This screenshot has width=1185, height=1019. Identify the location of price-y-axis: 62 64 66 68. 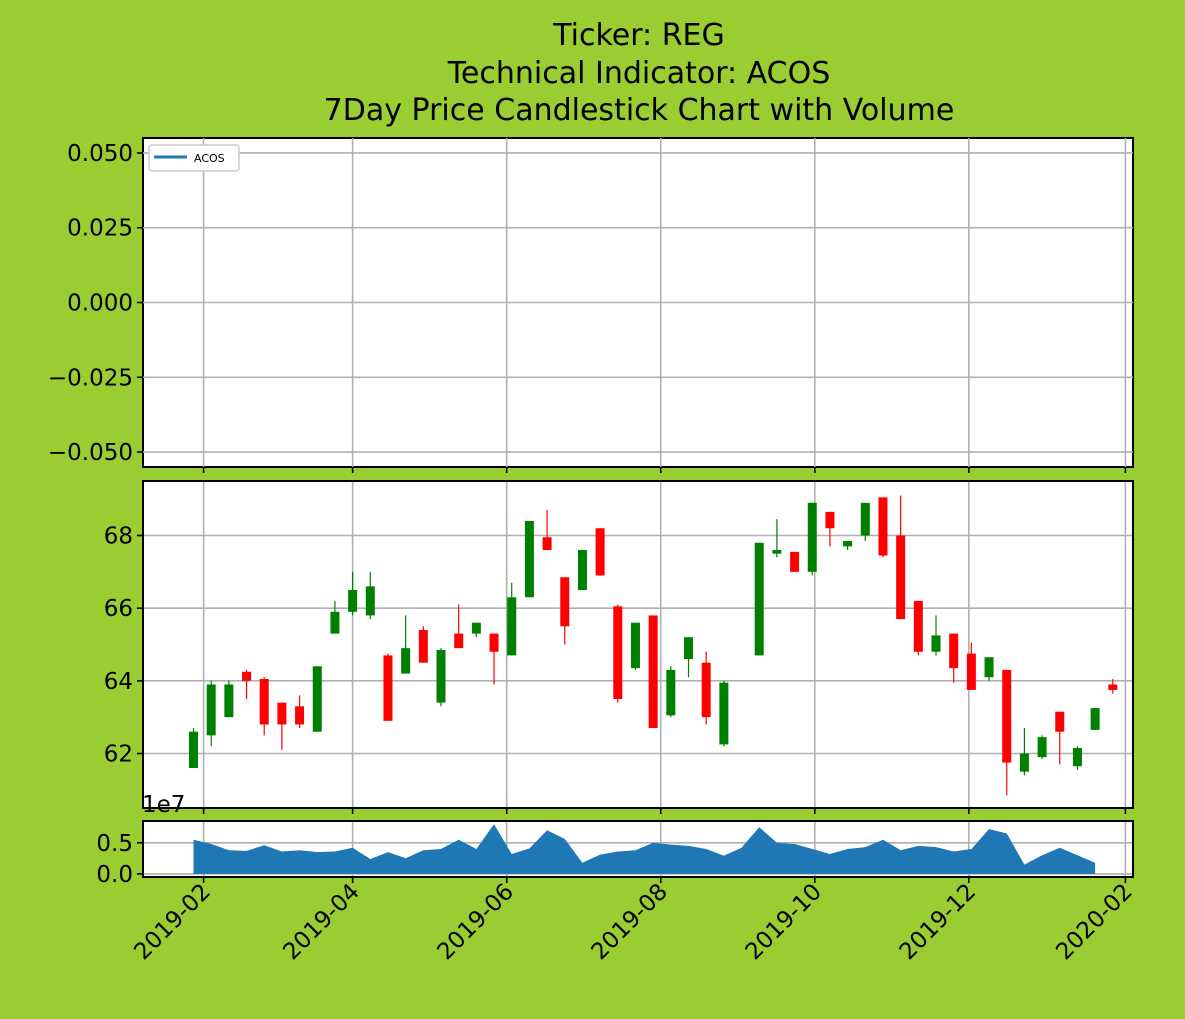
(123, 646).